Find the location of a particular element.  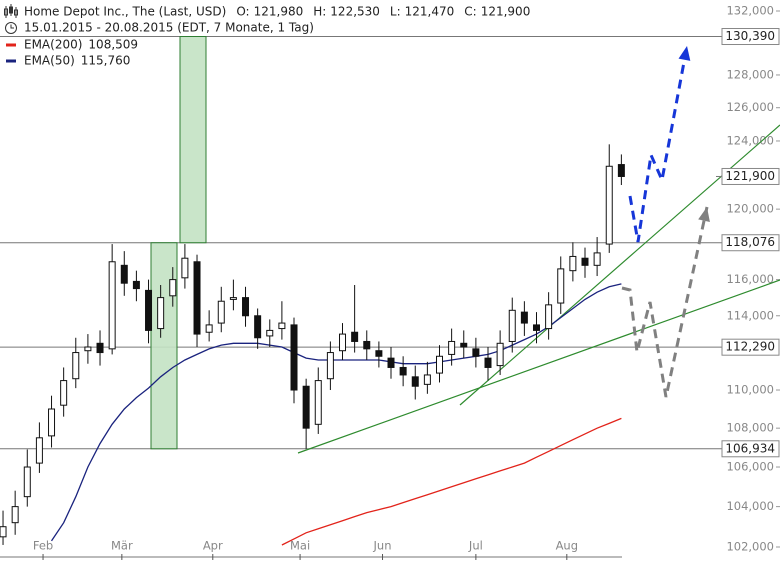

y-tick-label: 106,000 is located at coordinates (750, 467).